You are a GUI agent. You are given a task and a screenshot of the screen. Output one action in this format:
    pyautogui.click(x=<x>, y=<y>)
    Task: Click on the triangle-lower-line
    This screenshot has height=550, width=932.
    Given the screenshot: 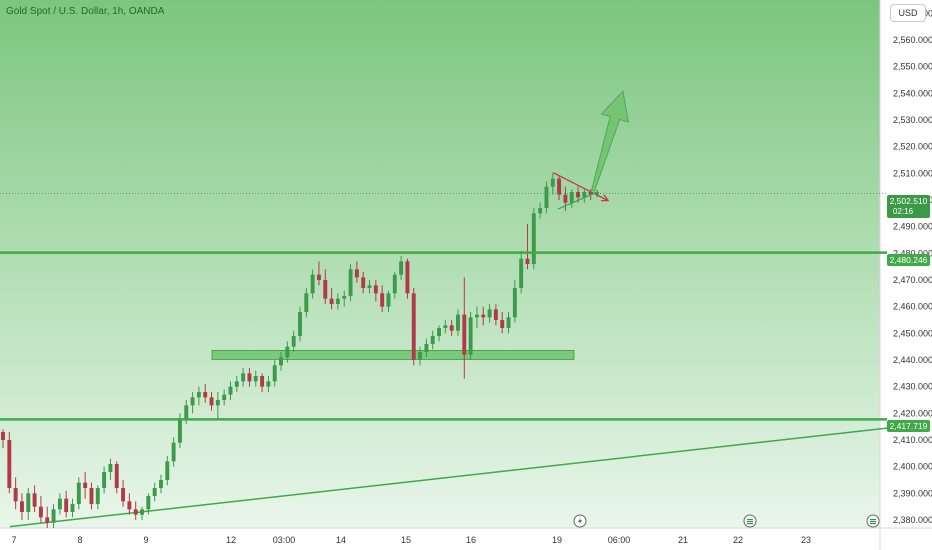 What is the action you would take?
    pyautogui.click(x=578, y=200)
    